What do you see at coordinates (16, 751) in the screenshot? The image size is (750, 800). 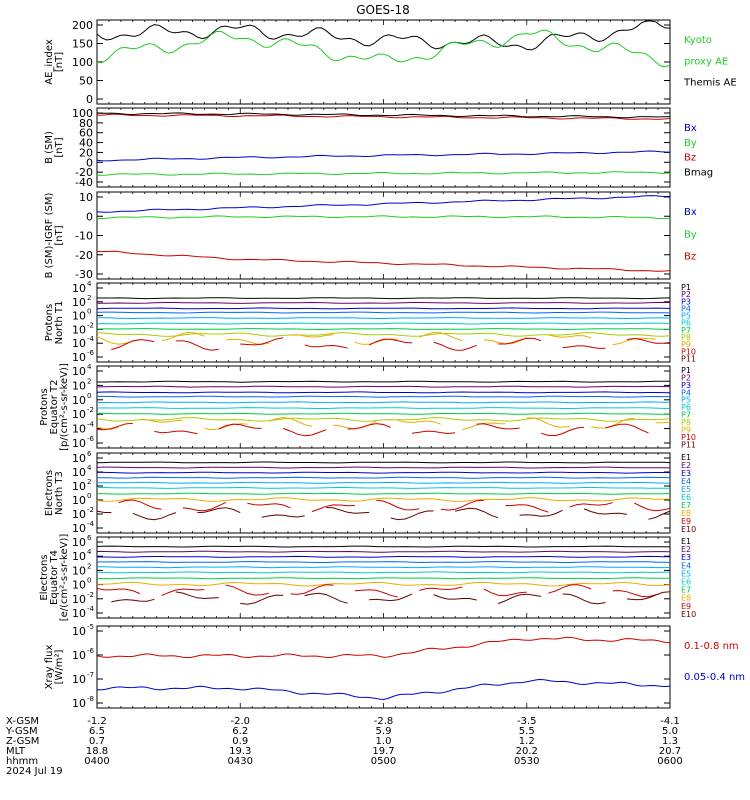 I see `x-row-label: MLT` at bounding box center [16, 751].